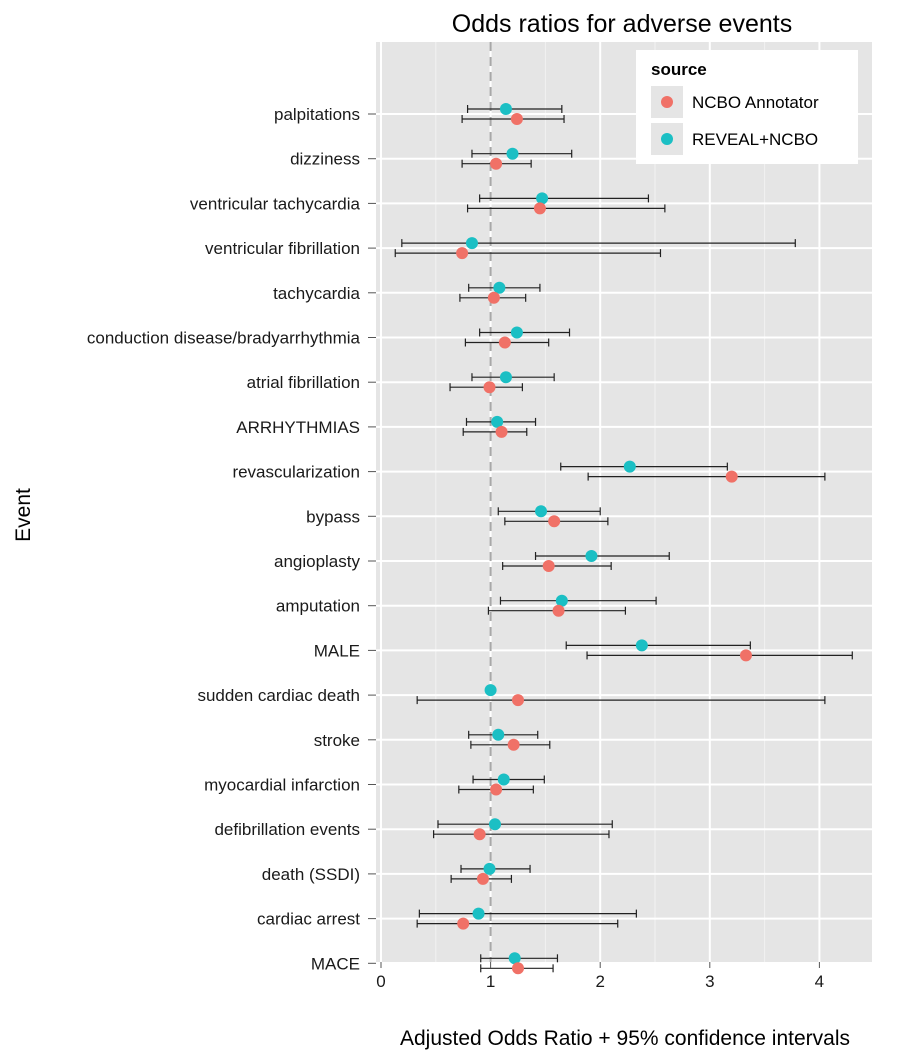 The width and height of the screenshot is (903, 1051). I want to click on category-label: revascularization, so click(296, 472).